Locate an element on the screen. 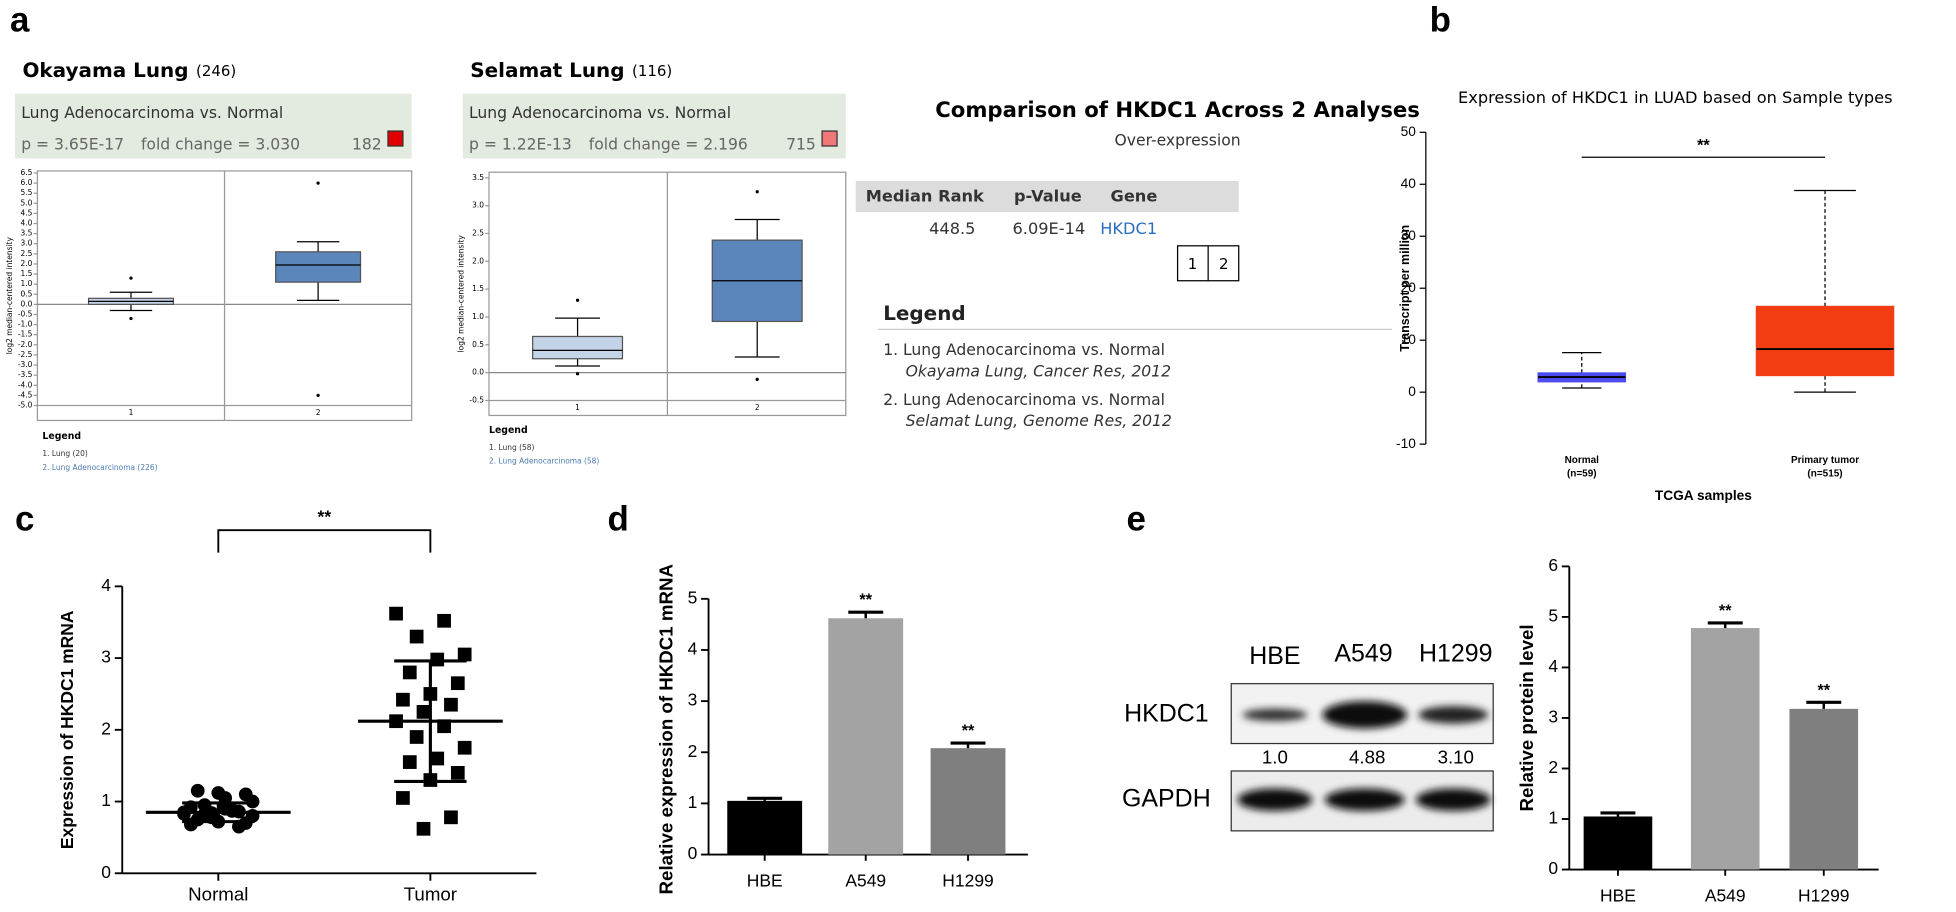  legend-item: 2. Lung Adenocarcinoma vs. Normal is located at coordinates (1024, 400).